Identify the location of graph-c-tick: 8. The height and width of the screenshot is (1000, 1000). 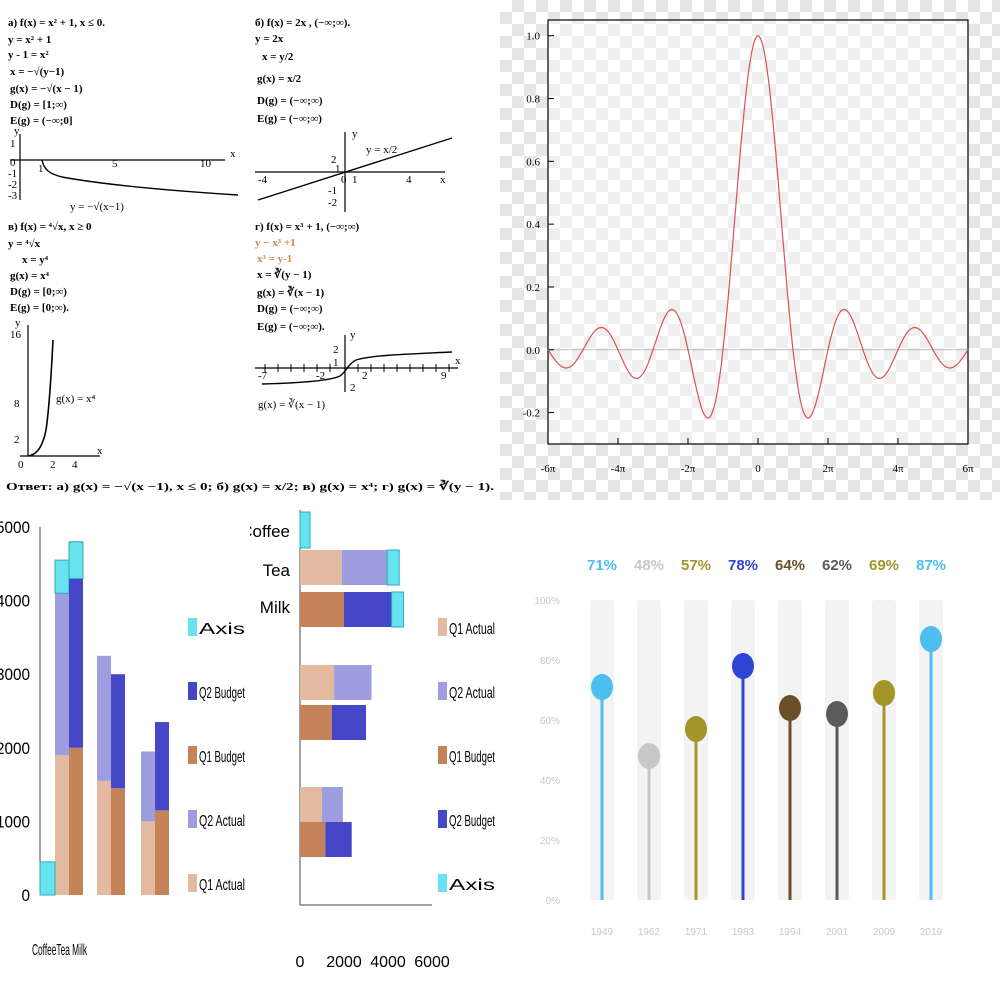
(17, 404).